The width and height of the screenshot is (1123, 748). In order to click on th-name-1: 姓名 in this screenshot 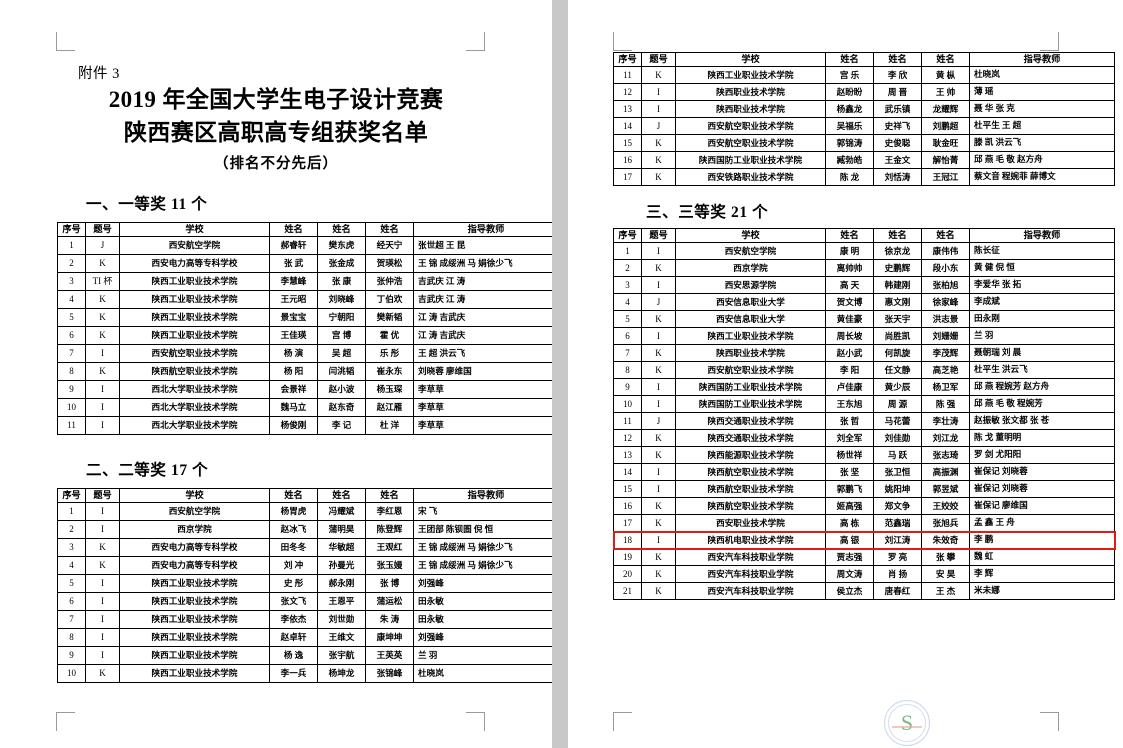, I will do `click(293, 495)`.